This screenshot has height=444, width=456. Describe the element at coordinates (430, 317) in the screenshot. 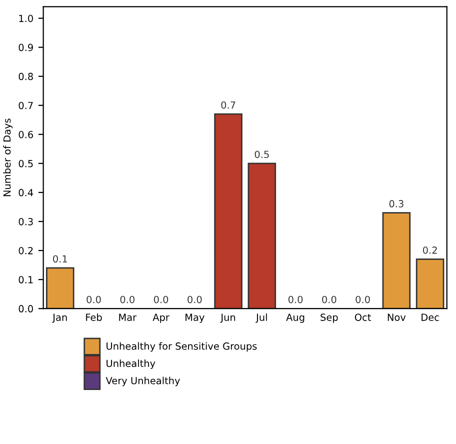

I see `x-tick-label: Dec` at that location.